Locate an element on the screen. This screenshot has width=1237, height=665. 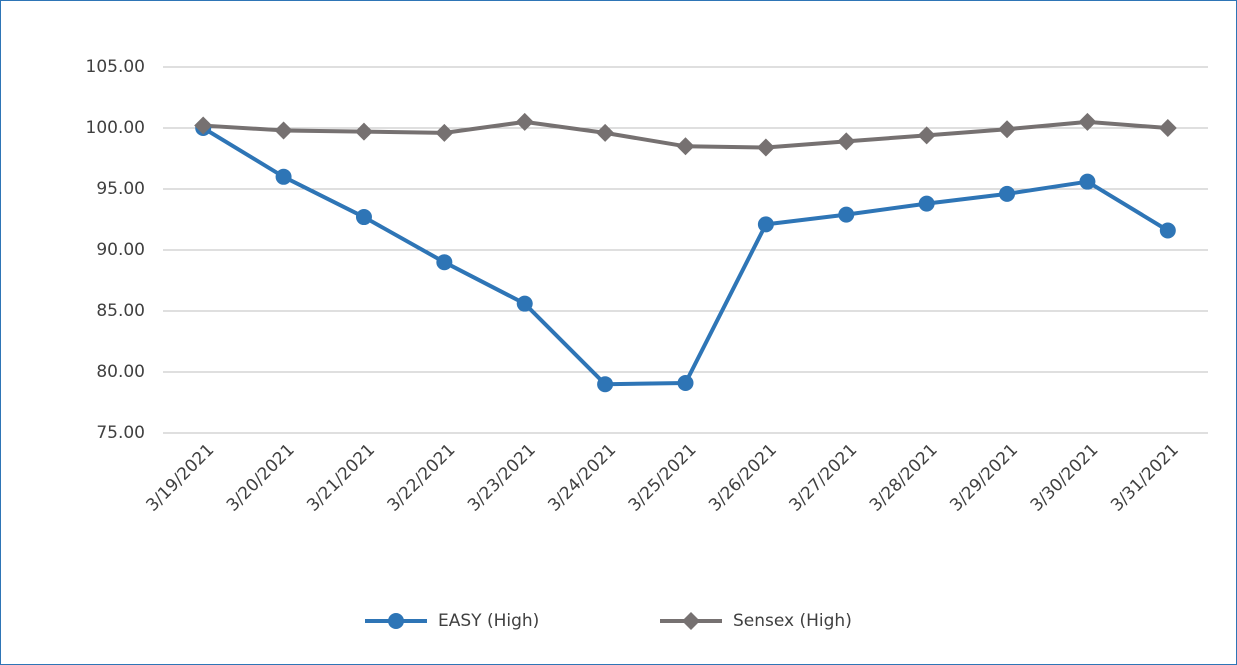
legend-label: EASY (High) is located at coordinates (488, 621).